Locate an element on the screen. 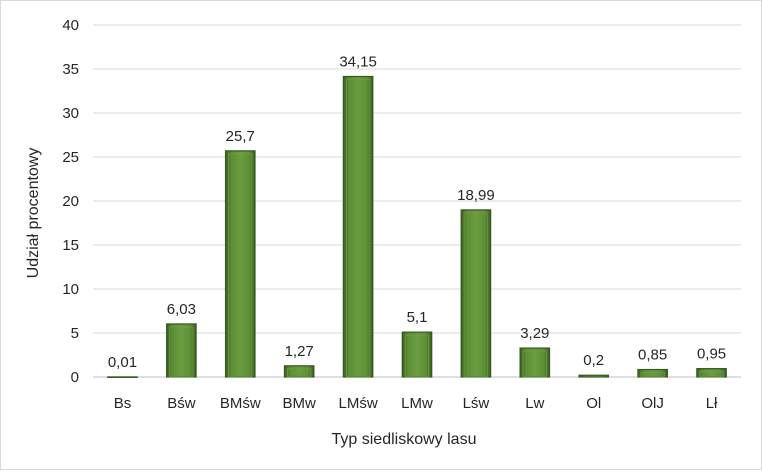 The width and height of the screenshot is (762, 474). data-label: 0,95 is located at coordinates (711, 354).